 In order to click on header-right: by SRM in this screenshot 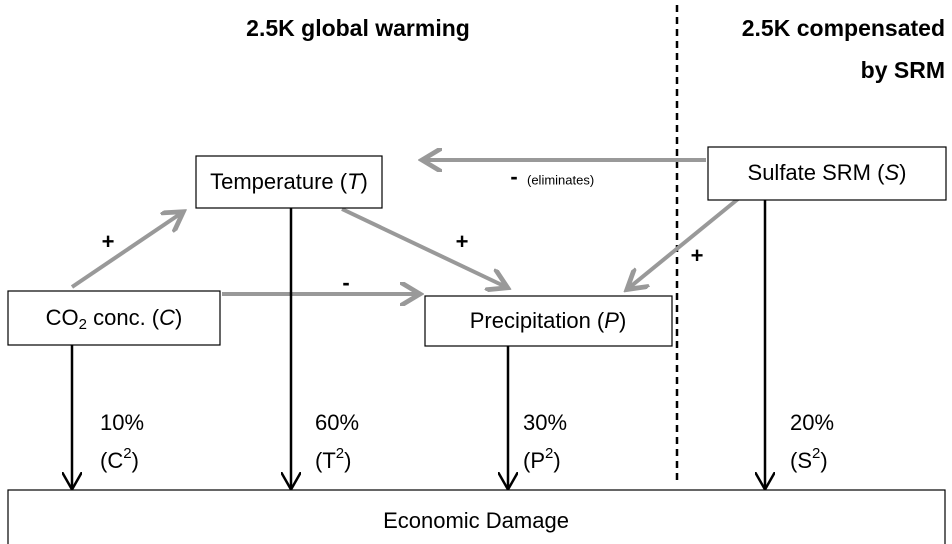, I will do `click(903, 70)`.